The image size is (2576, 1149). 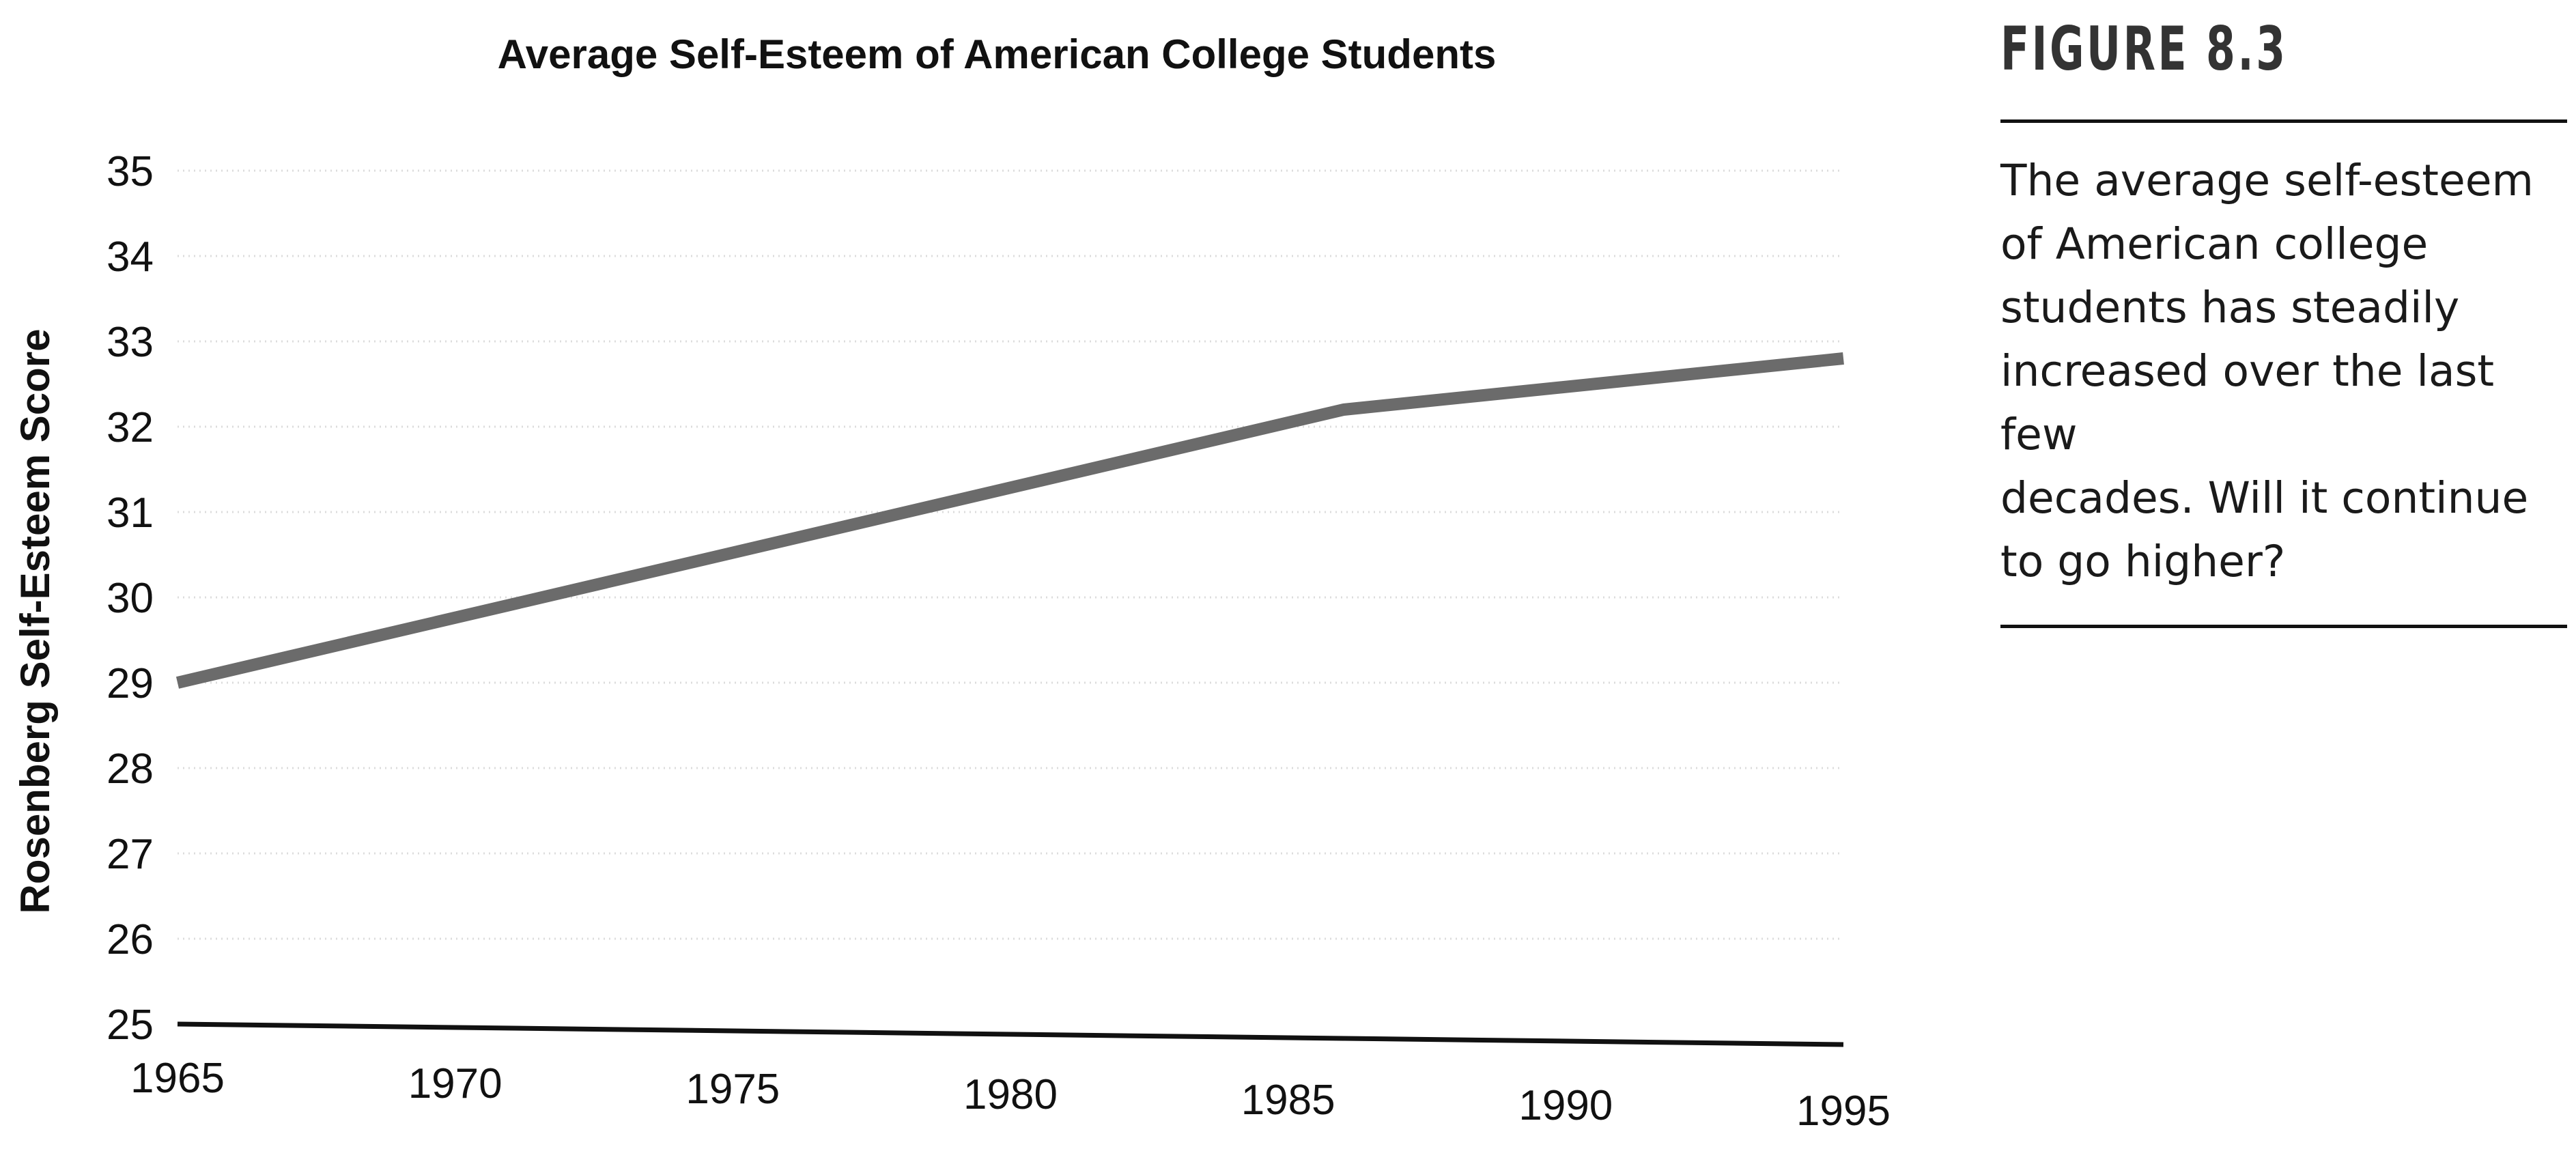 What do you see at coordinates (130, 1025) in the screenshot?
I see `y-tick-label: 25` at bounding box center [130, 1025].